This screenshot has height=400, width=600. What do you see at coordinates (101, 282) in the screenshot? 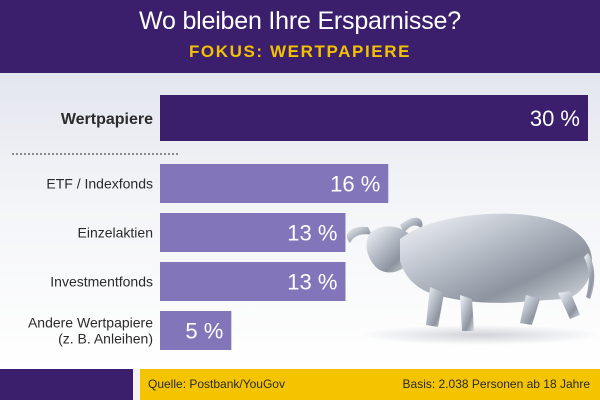
I see `category-label: Investmentfonds` at bounding box center [101, 282].